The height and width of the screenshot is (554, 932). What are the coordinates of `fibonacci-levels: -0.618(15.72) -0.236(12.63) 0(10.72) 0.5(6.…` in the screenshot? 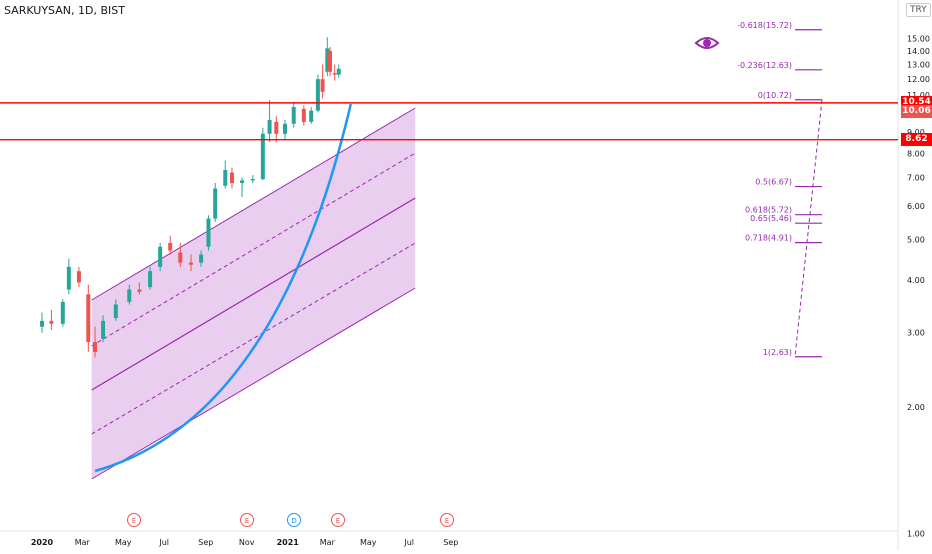 It's located at (780, 189).